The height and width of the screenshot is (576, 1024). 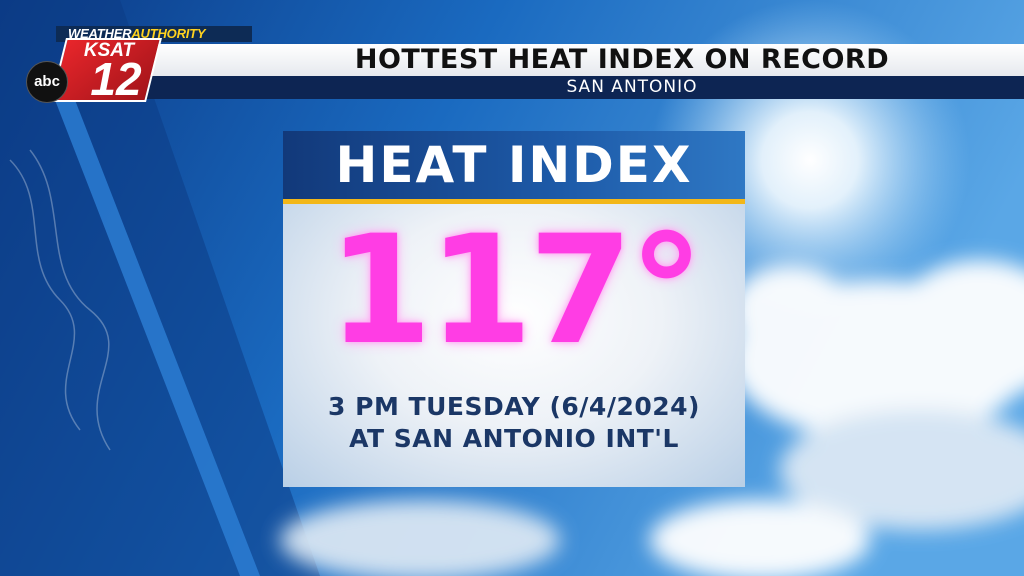 What do you see at coordinates (514, 201) in the screenshot?
I see `accent-line` at bounding box center [514, 201].